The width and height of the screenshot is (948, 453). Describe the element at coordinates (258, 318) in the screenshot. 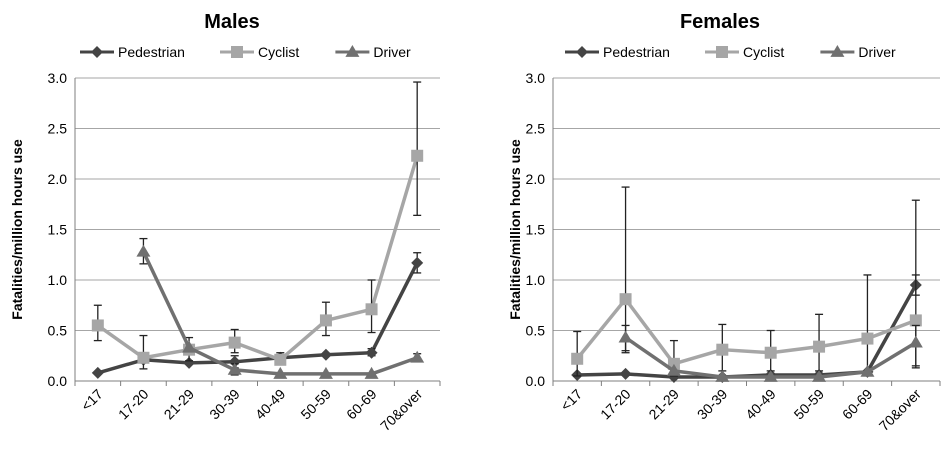

I see `series-line-pedestrian` at that location.